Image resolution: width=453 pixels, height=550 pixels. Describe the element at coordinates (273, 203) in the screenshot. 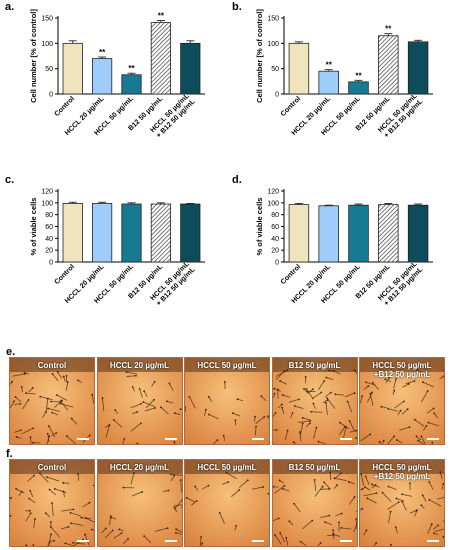

I see `y-tick-label: 100` at that location.